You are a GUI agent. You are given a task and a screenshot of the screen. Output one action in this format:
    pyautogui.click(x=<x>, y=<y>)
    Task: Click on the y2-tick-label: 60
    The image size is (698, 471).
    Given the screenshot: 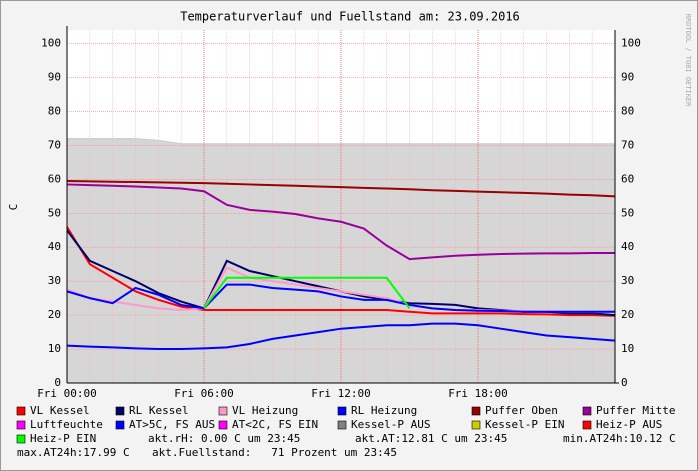 What is the action you would take?
    pyautogui.click(x=627, y=178)
    